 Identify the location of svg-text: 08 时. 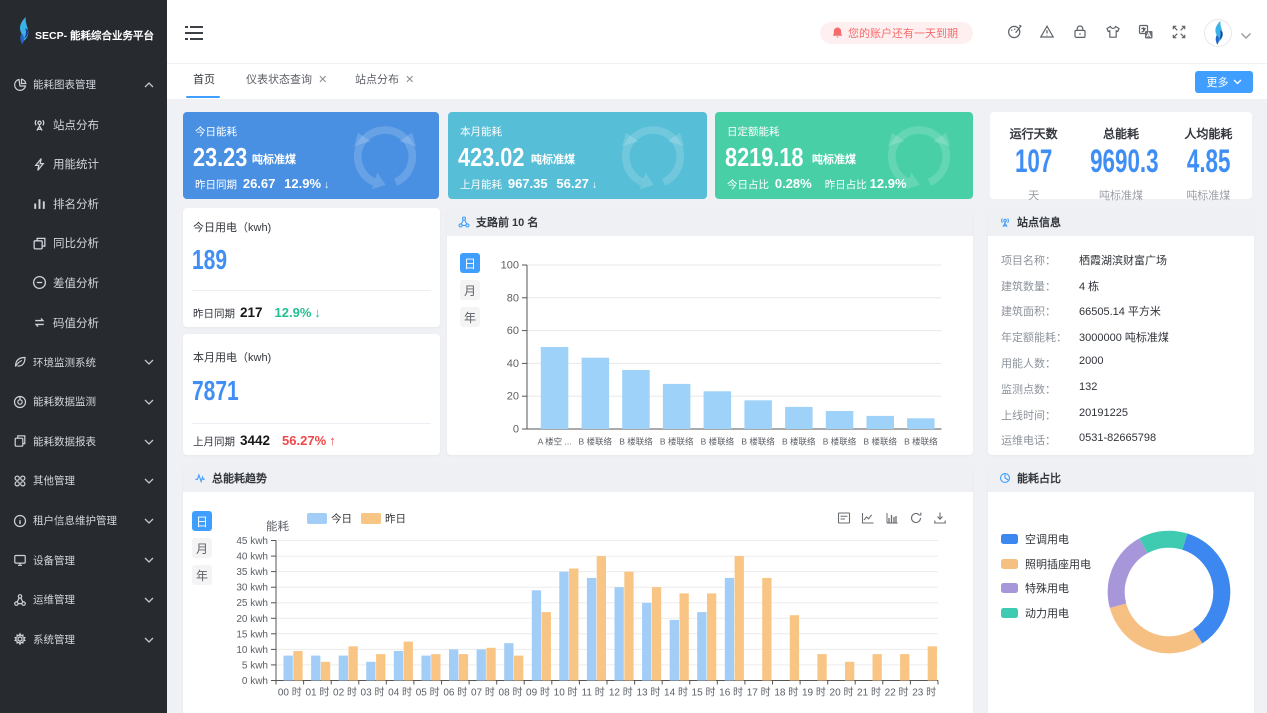
(511, 693).